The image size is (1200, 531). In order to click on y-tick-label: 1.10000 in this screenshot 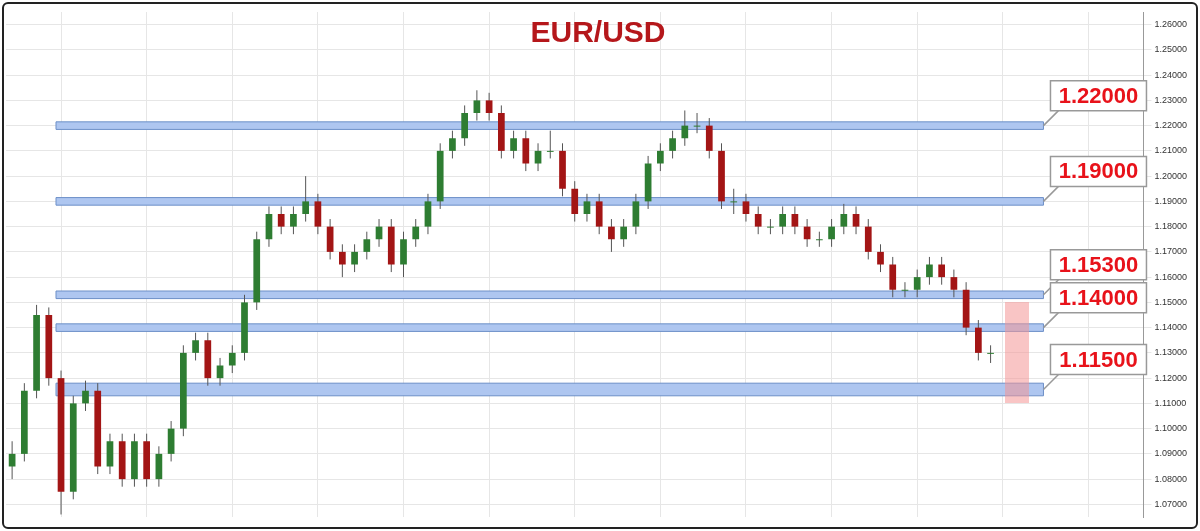, I will do `click(1171, 428)`.